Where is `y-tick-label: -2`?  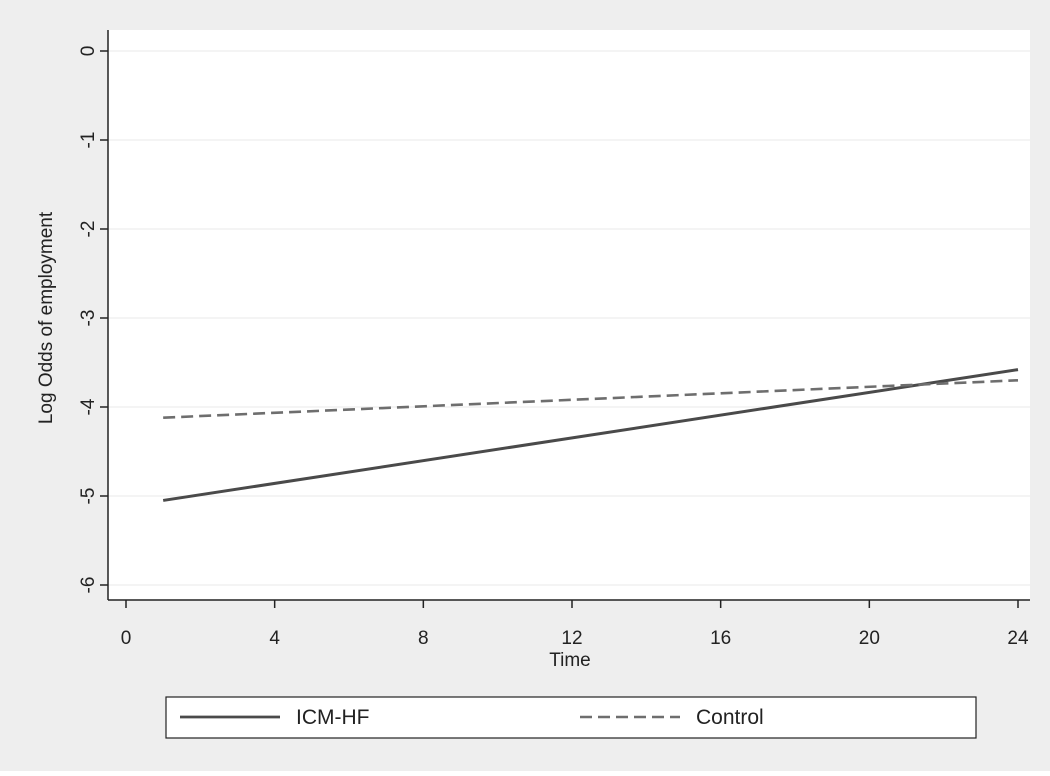
y-tick-label: -2 is located at coordinates (88, 229).